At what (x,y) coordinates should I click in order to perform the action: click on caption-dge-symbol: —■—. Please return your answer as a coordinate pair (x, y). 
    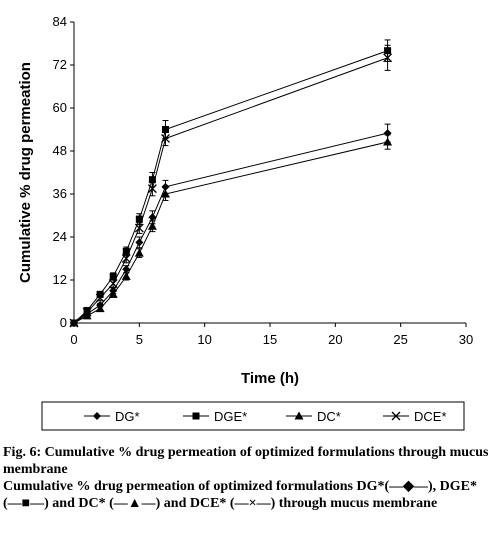
    Looking at the image, I should click on (26, 503).